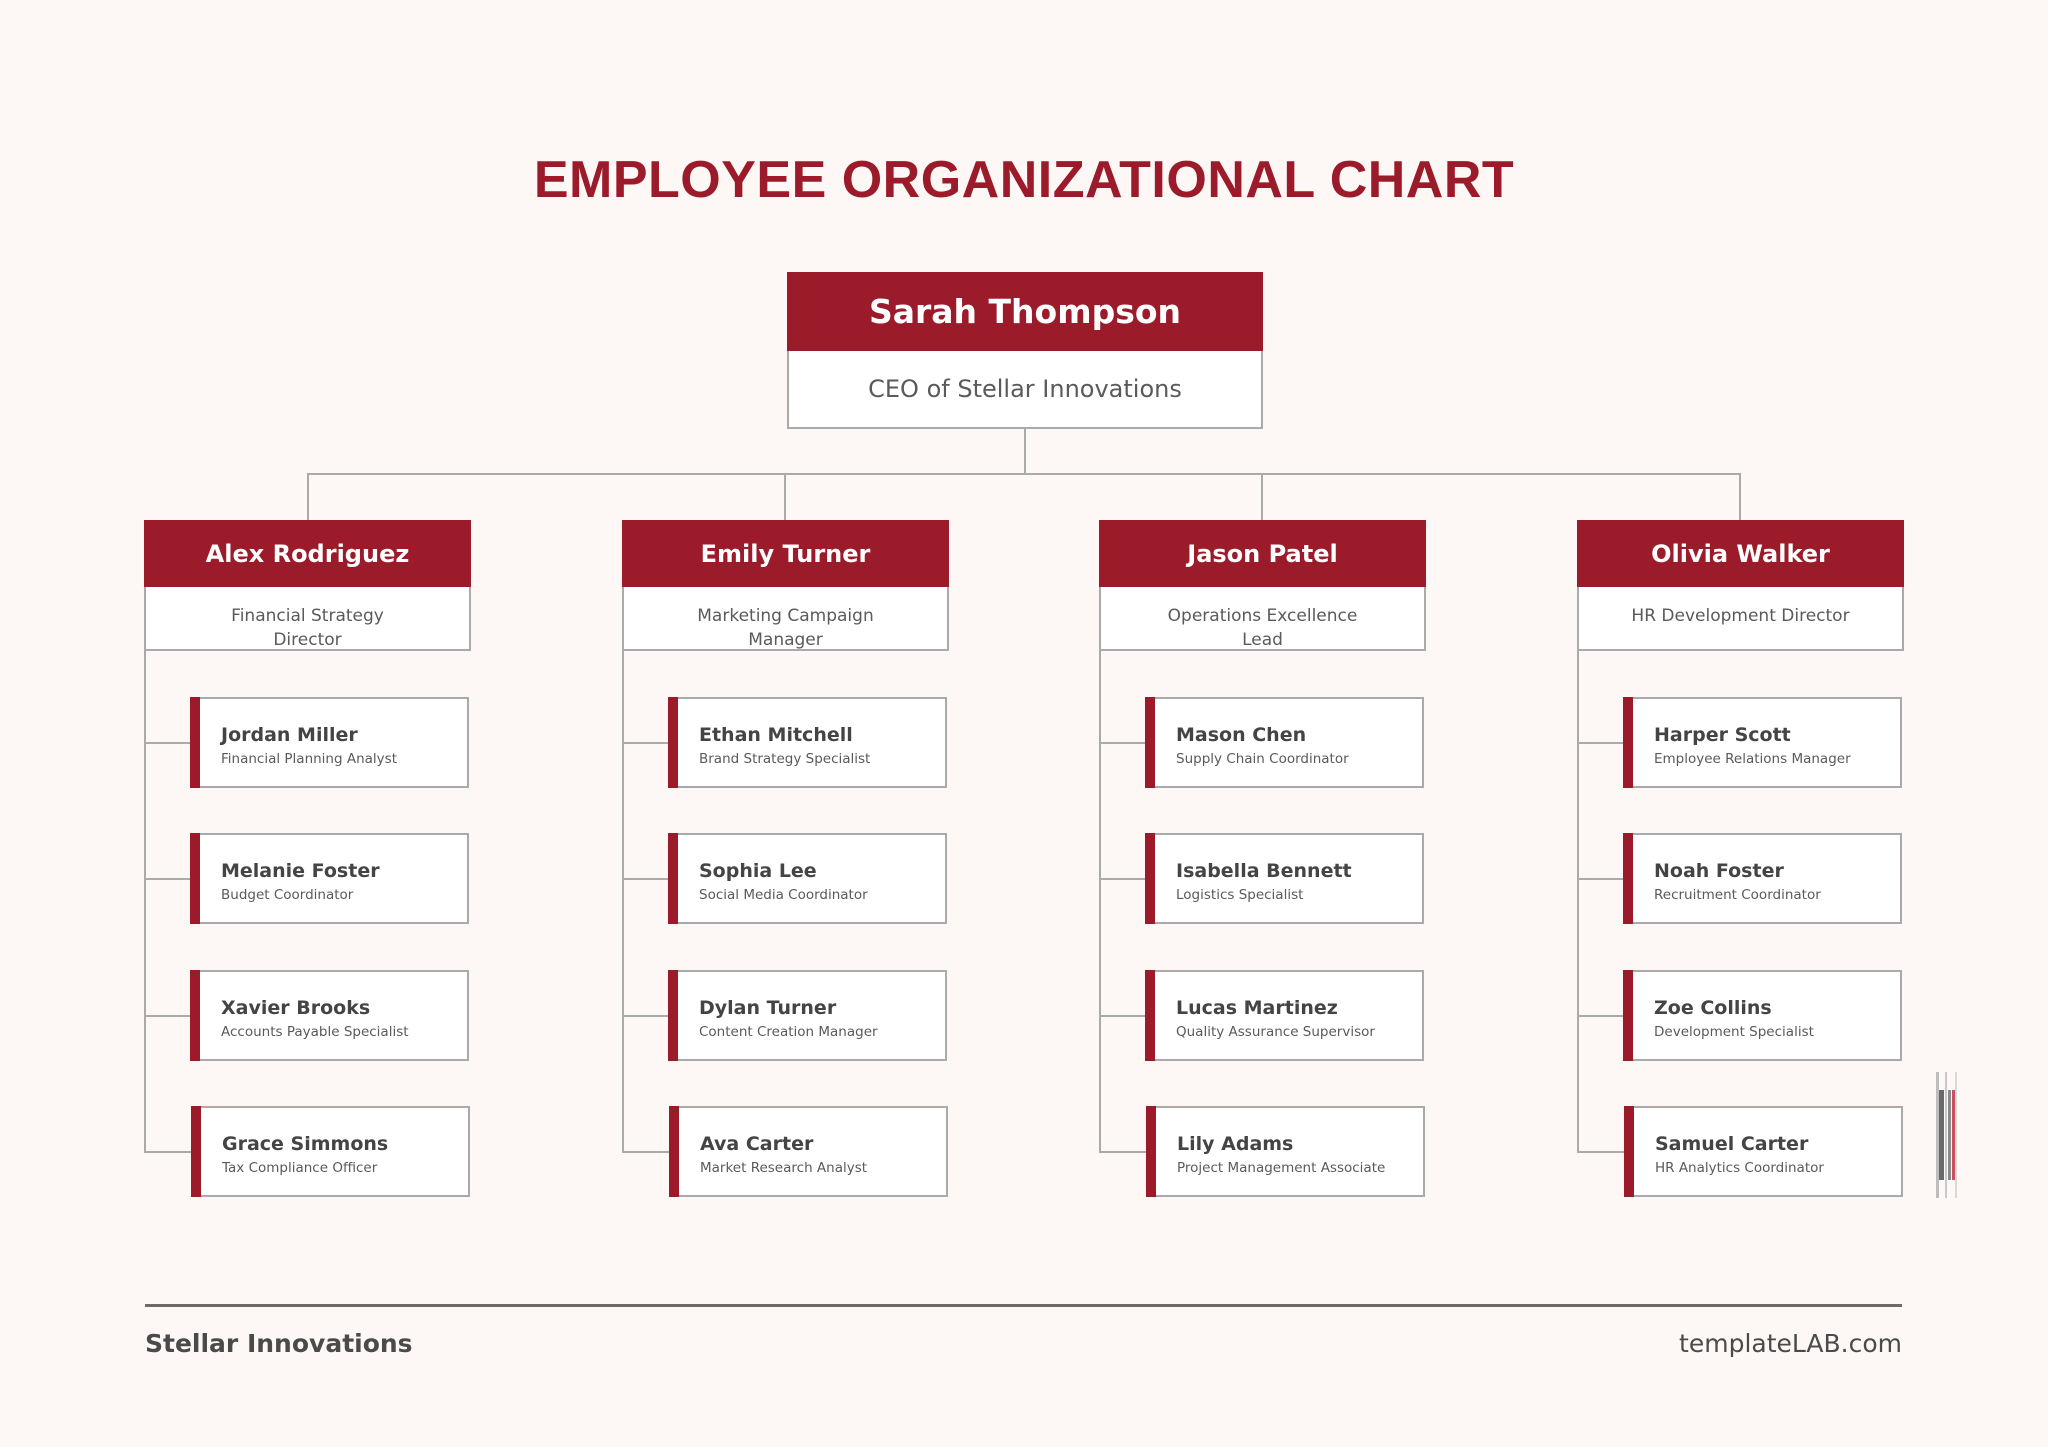 The image size is (2048, 1447). I want to click on employee-name: Lucas Martinez, so click(1257, 1008).